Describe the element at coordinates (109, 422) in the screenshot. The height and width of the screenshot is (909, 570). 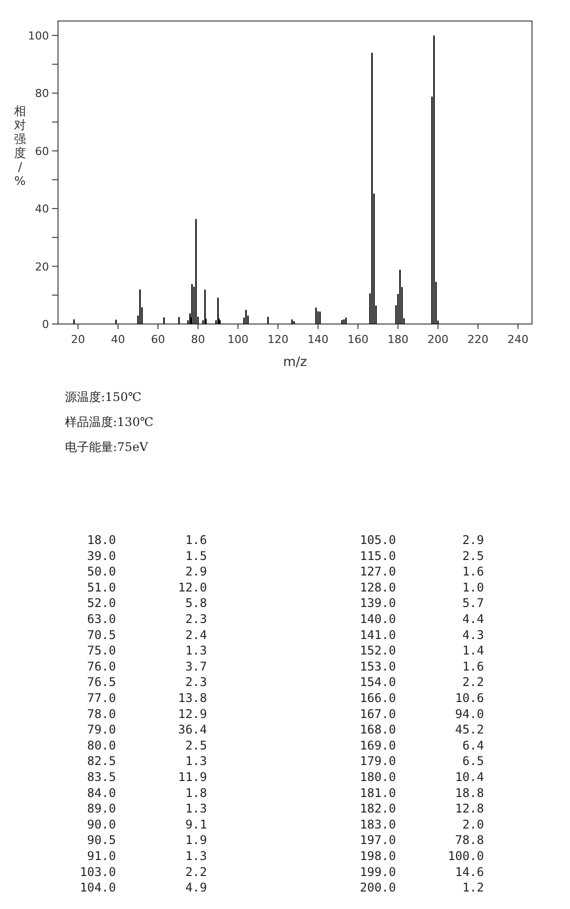
I see `text: 样品温度:130℃` at that location.